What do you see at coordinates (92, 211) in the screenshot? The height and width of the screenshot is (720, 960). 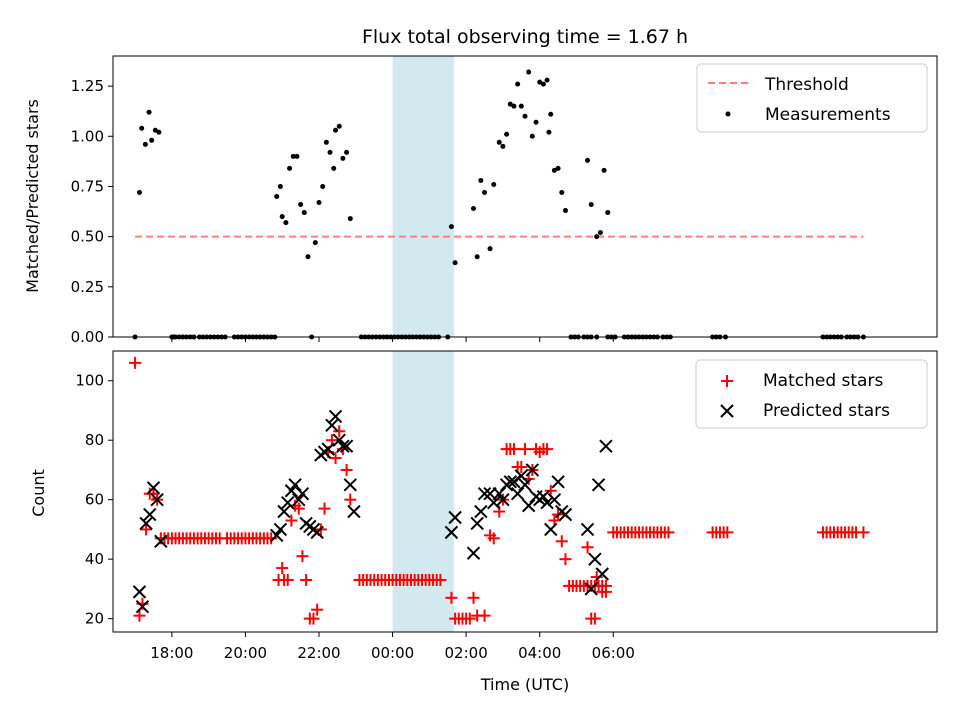 I see `top-y-ticks: 0.00 0.25 0.50 0.75 1.00 1.25` at bounding box center [92, 211].